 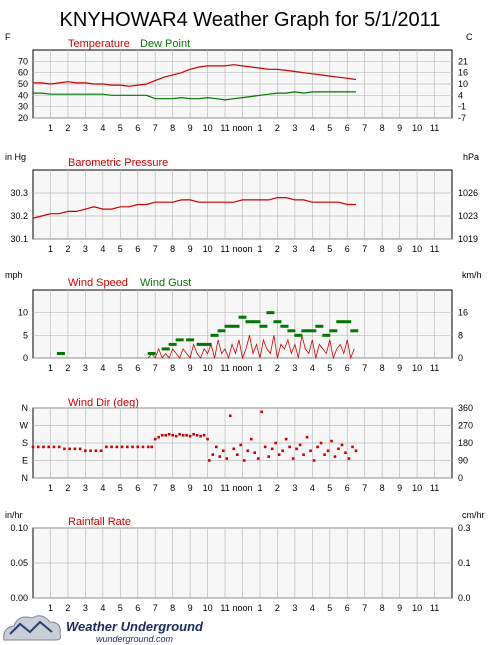 What do you see at coordinates (471, 157) in the screenshot?
I see `pressure-right-unit: hPa` at bounding box center [471, 157].